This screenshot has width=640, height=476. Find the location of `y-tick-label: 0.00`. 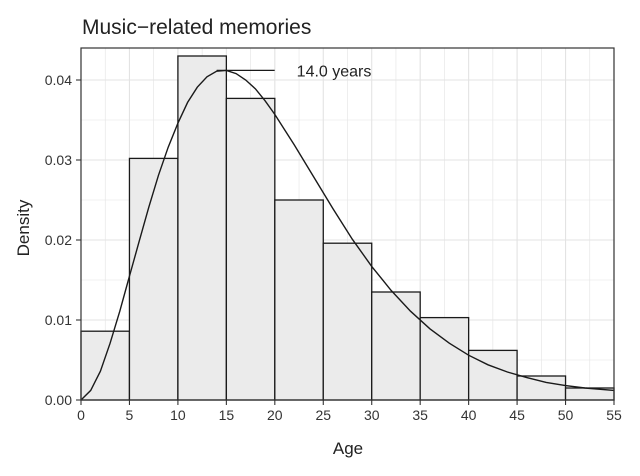

y-tick-label: 0.00 is located at coordinates (58, 400).